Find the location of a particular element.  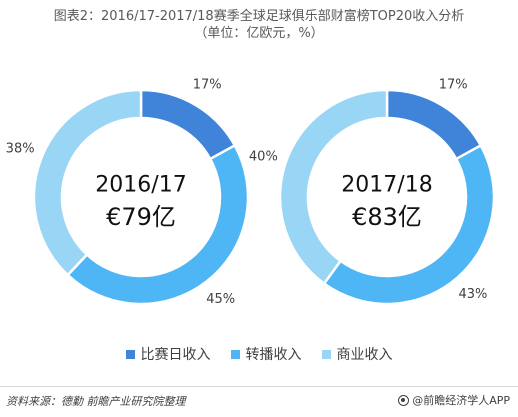

legend-label-commercial: 商业收入 is located at coordinates (364, 355).